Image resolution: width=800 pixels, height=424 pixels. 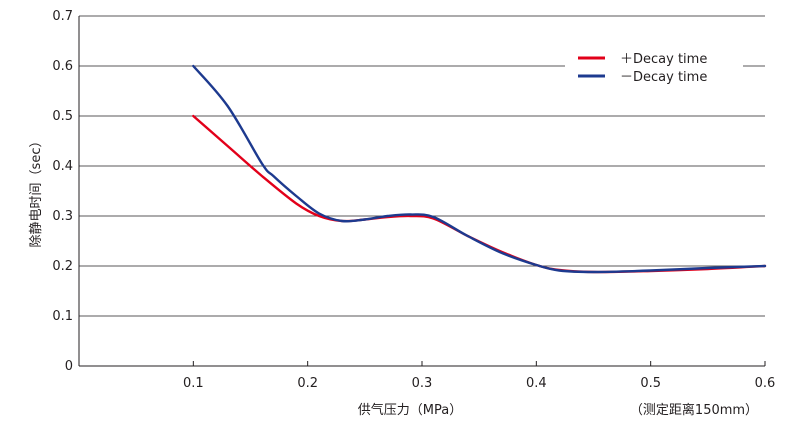 What do you see at coordinates (536, 383) in the screenshot?
I see `x-tick-label: 0.4` at bounding box center [536, 383].